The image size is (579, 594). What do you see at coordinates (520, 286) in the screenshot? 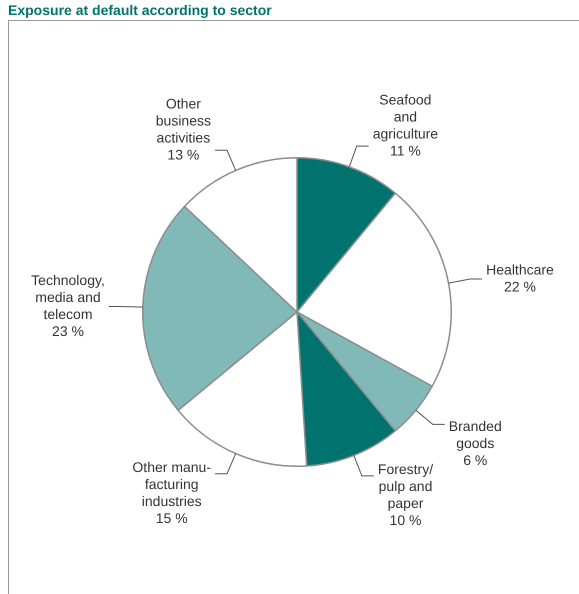
I see `data-label: 22 %` at bounding box center [520, 286].